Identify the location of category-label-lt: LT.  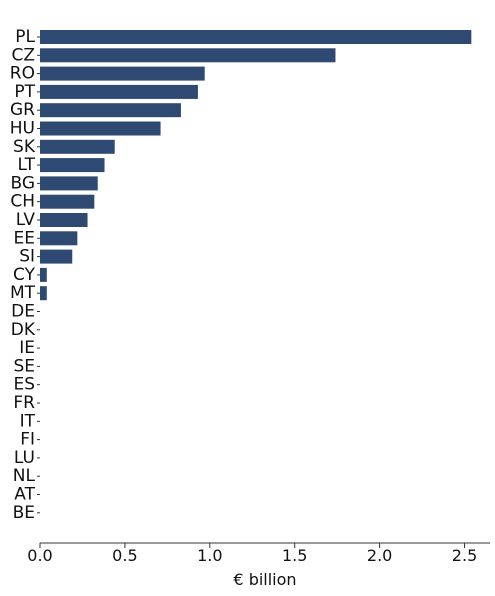
(26, 165).